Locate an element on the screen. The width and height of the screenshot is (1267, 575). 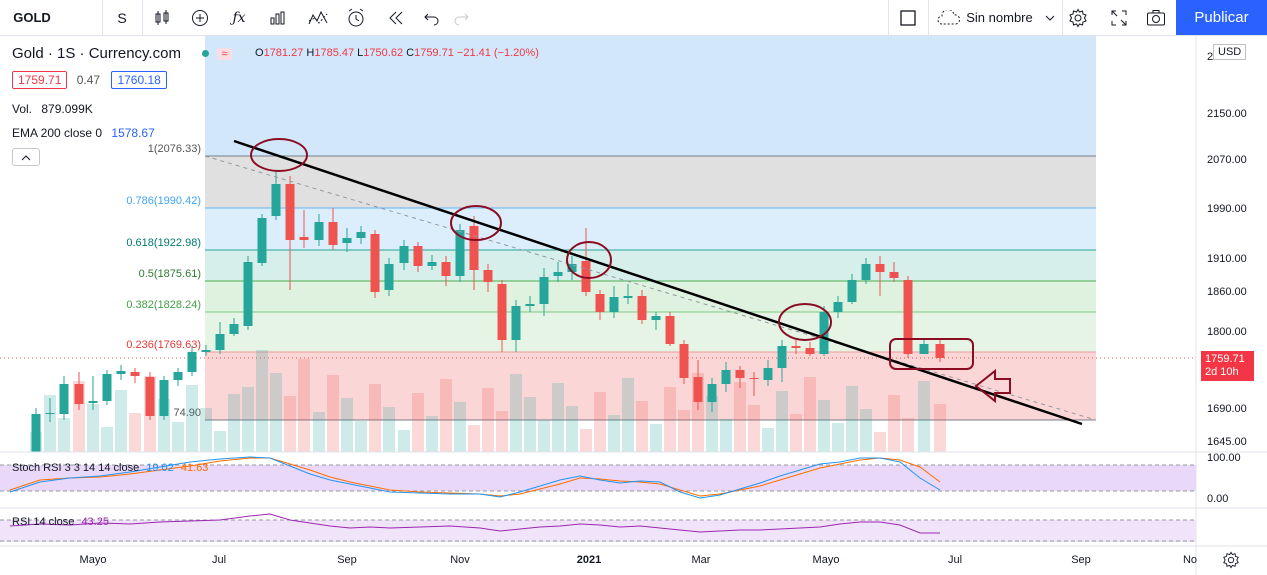
rsi-label: RSI 14 close is located at coordinates (43, 522).